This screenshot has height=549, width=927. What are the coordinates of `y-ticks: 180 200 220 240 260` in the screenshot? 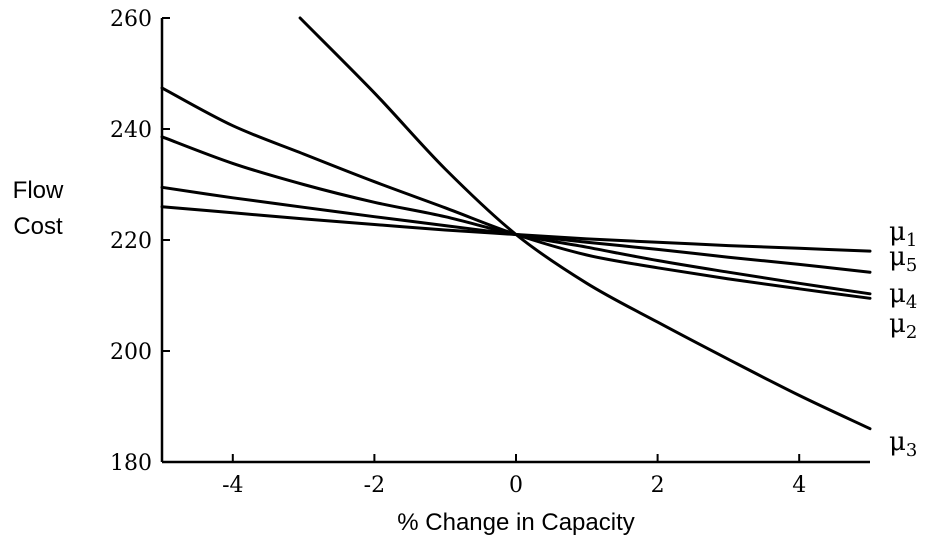 It's located at (140, 241).